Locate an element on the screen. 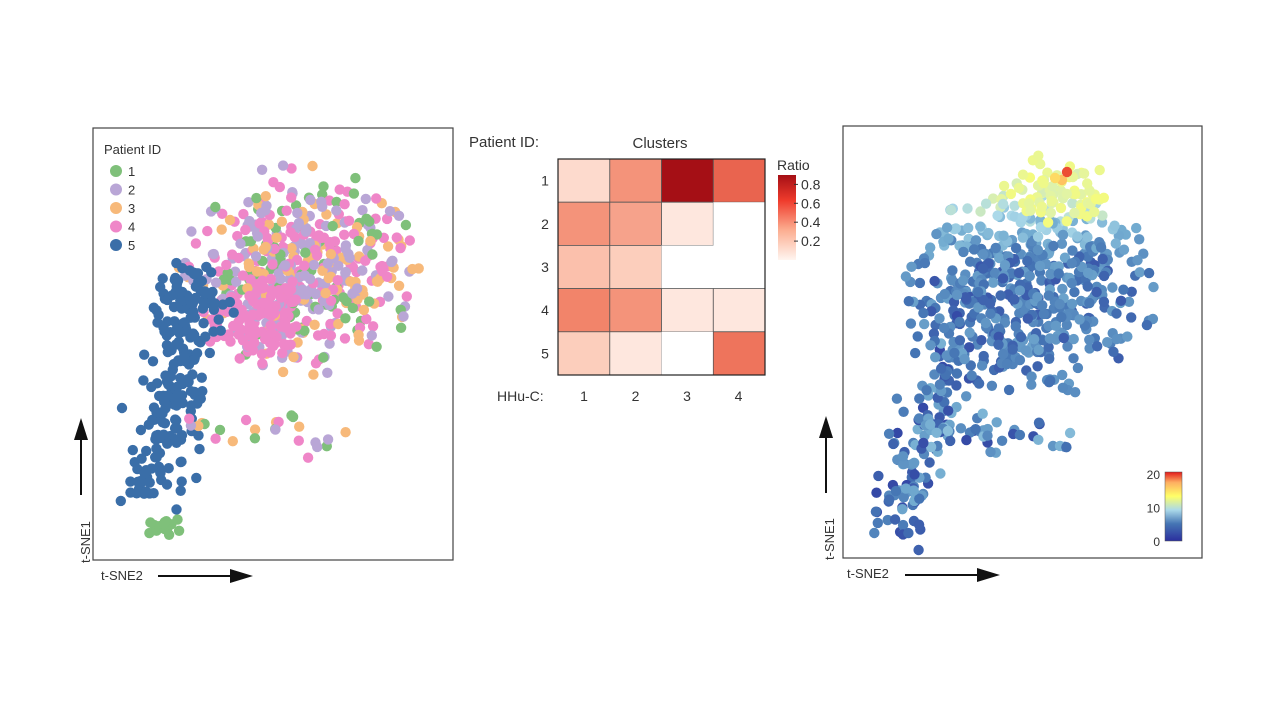 The image size is (1280, 720). right-scatter-points is located at coordinates (1014, 353).